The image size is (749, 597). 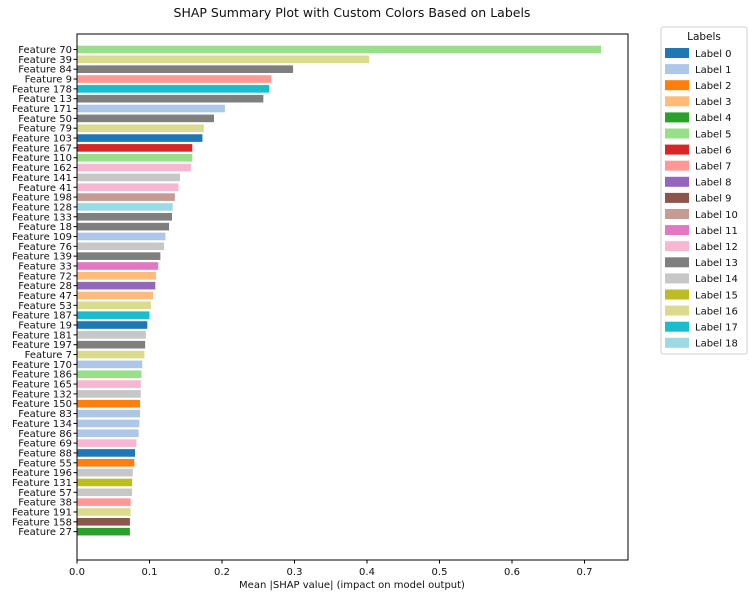 What do you see at coordinates (150, 572) in the screenshot?
I see `x-tick-label: 0.1` at bounding box center [150, 572].